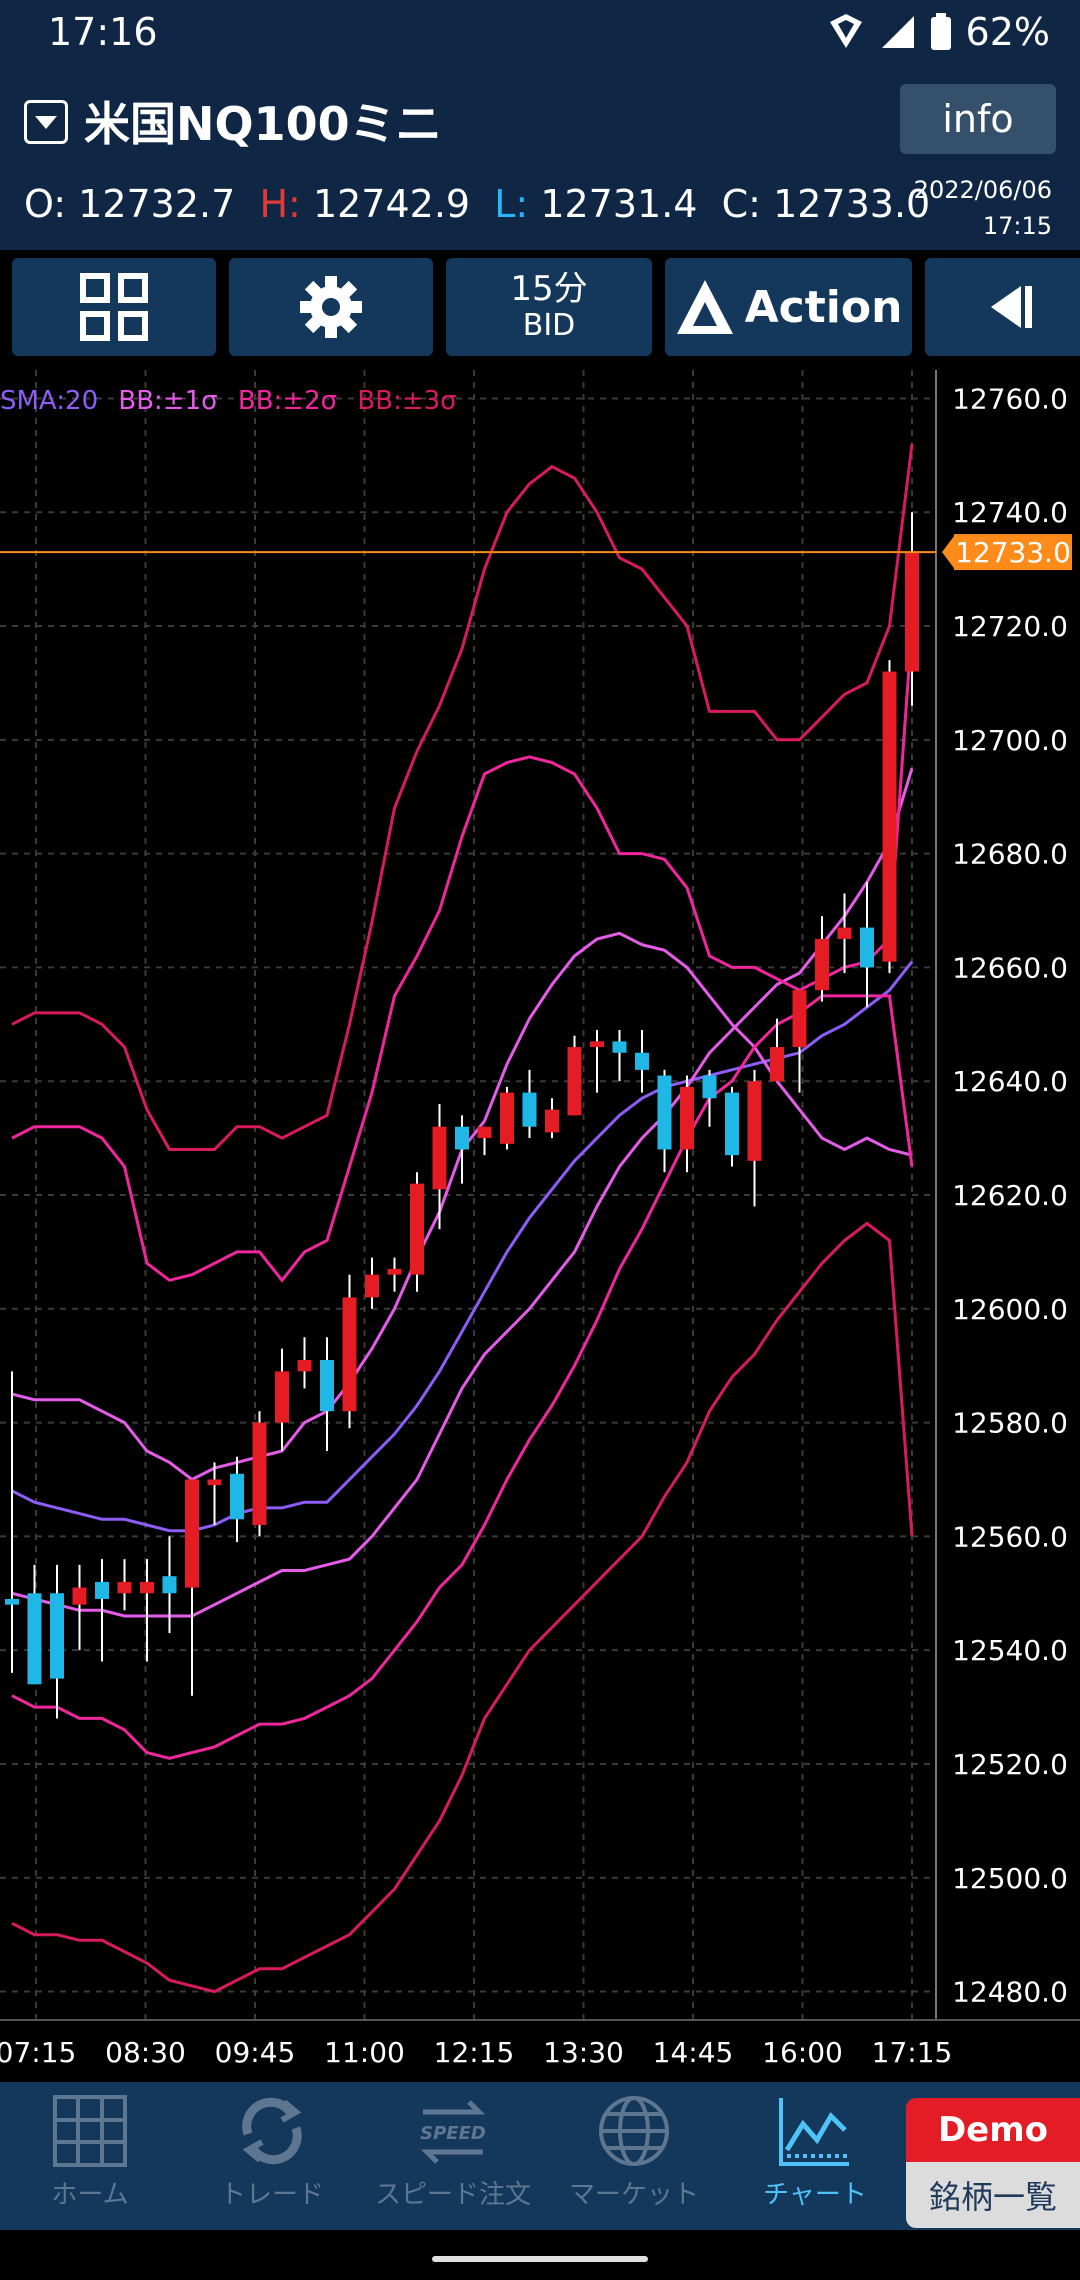  What do you see at coordinates (1010, 1764) in the screenshot?
I see `y-tick-label: 12520.0` at bounding box center [1010, 1764].